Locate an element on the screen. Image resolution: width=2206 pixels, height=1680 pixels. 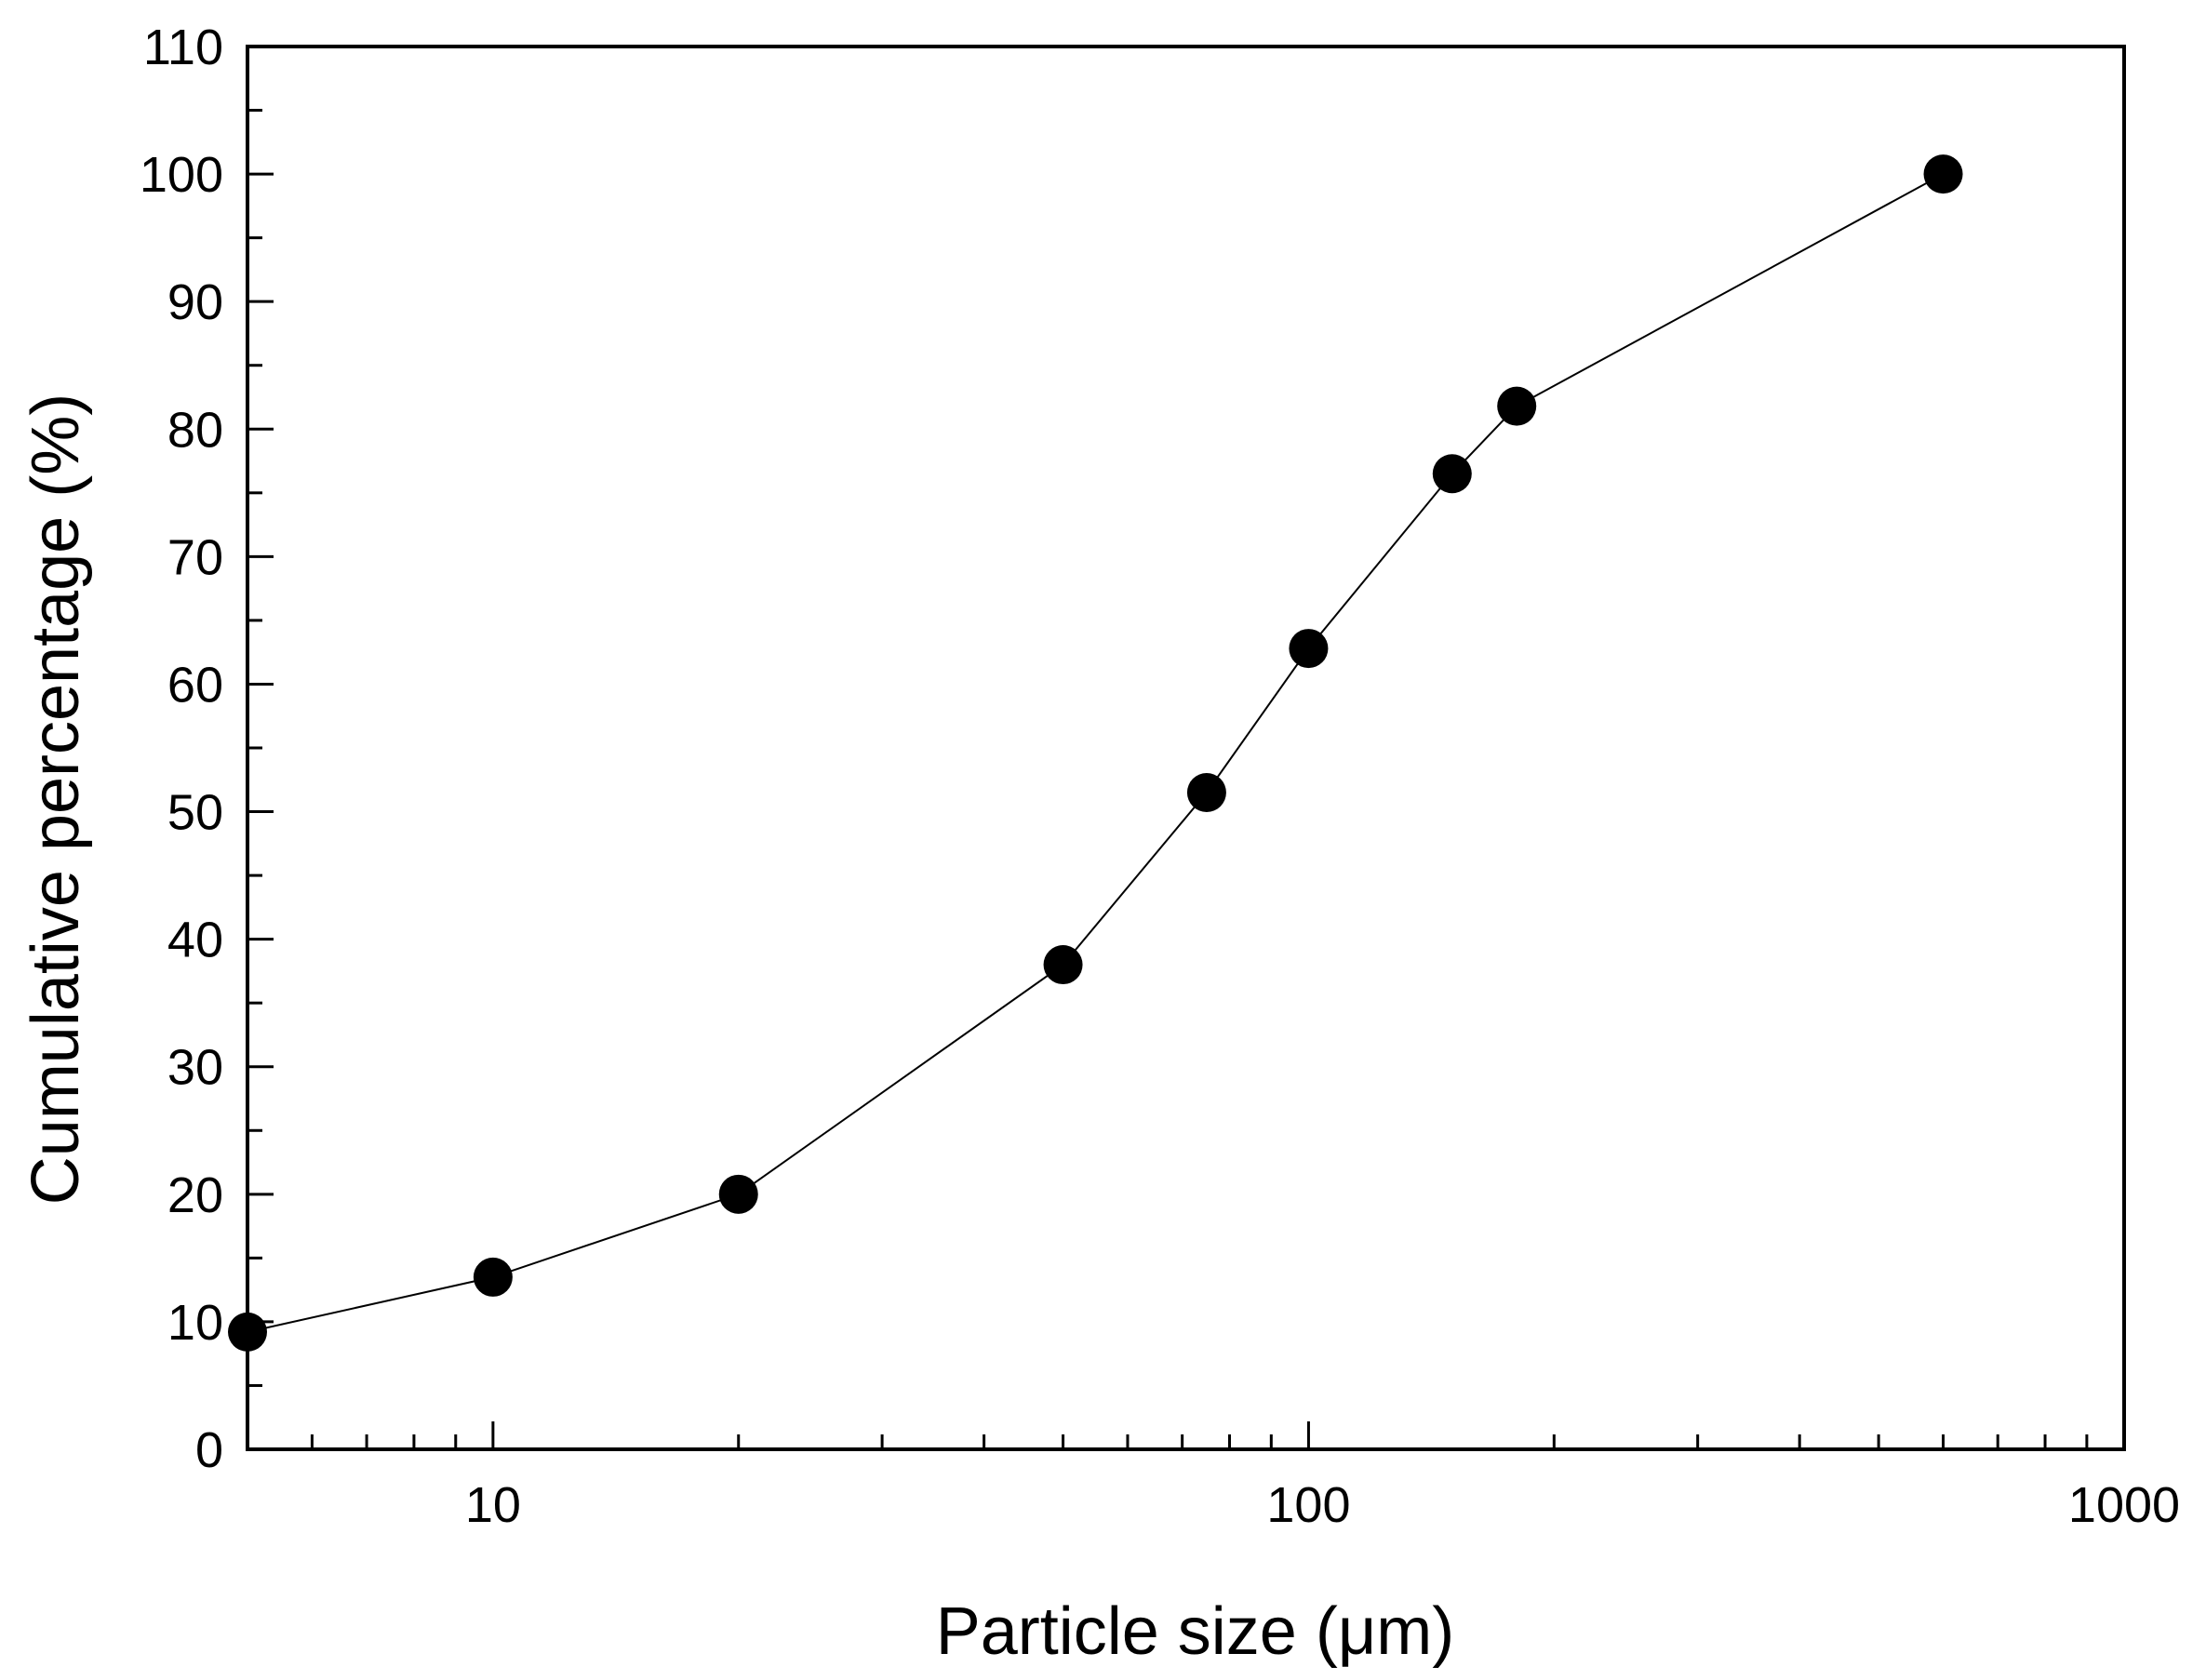
y-tick-label: 10 is located at coordinates (195, 1323).